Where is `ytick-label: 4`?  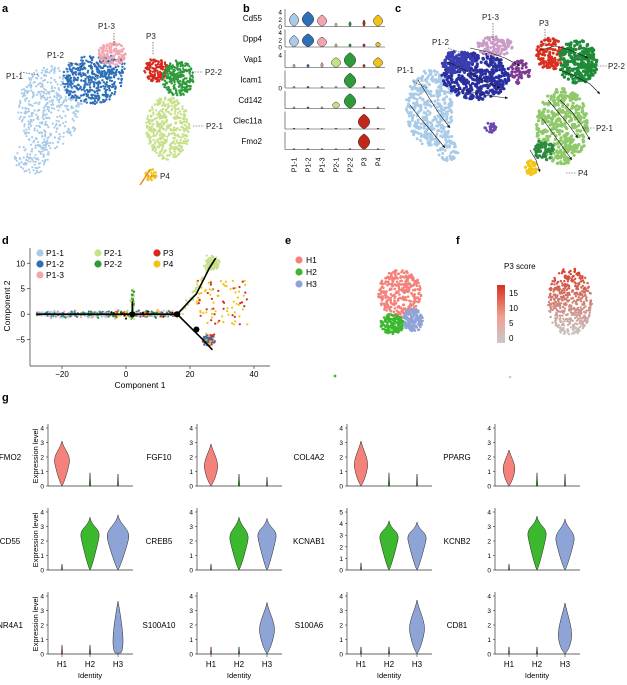
ytick-label: 4 is located at coordinates (280, 56).